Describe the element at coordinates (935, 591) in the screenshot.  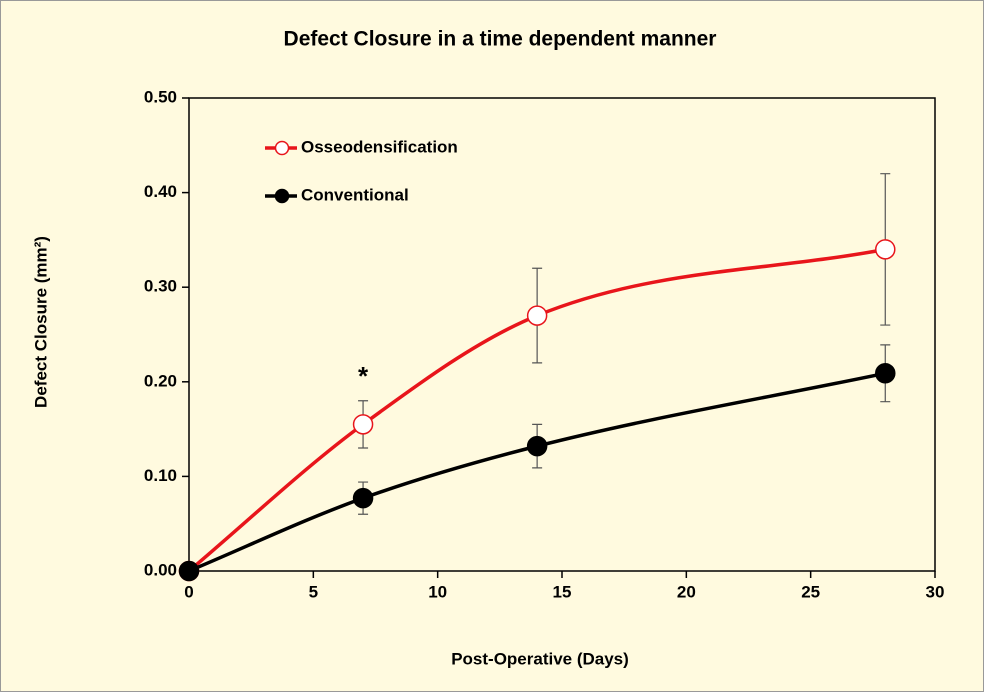
I see `x-tick-label: 30` at that location.